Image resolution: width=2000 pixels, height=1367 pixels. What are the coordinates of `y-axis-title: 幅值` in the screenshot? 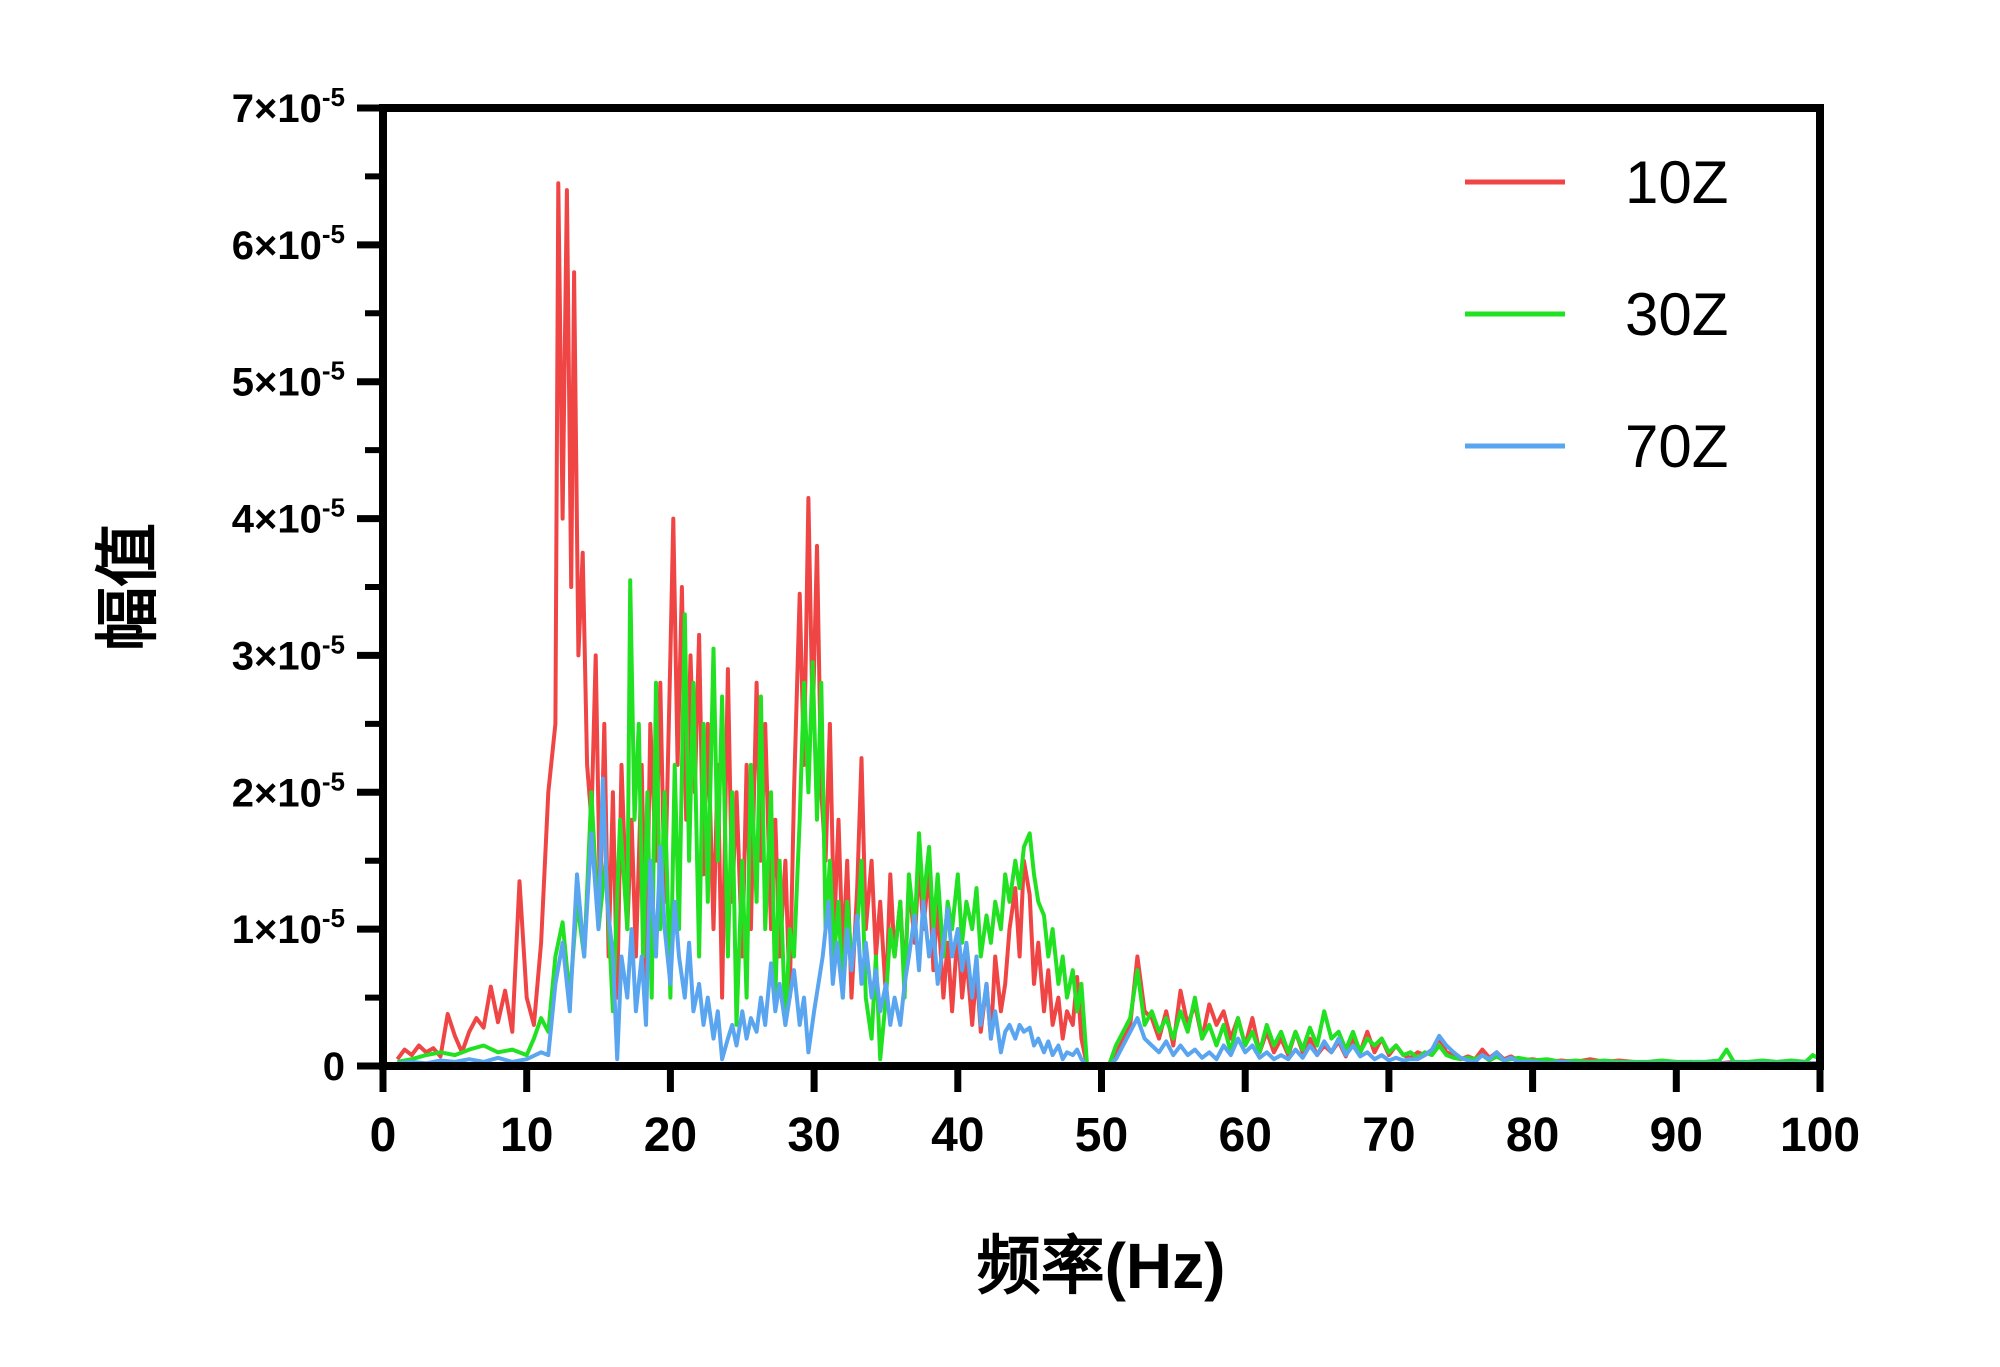 It's located at (128, 587).